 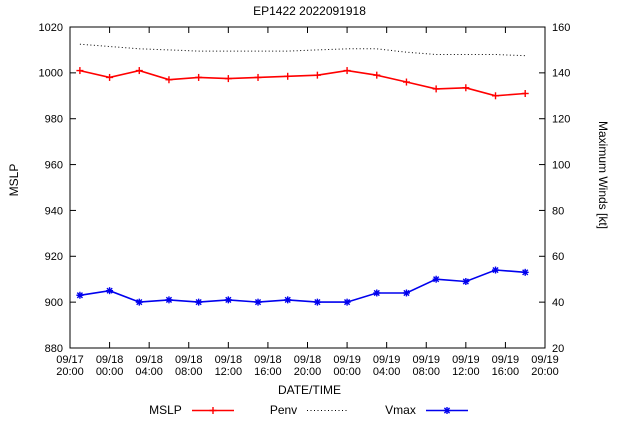 I want to click on svg-text: 1000, so click(x=51, y=74).